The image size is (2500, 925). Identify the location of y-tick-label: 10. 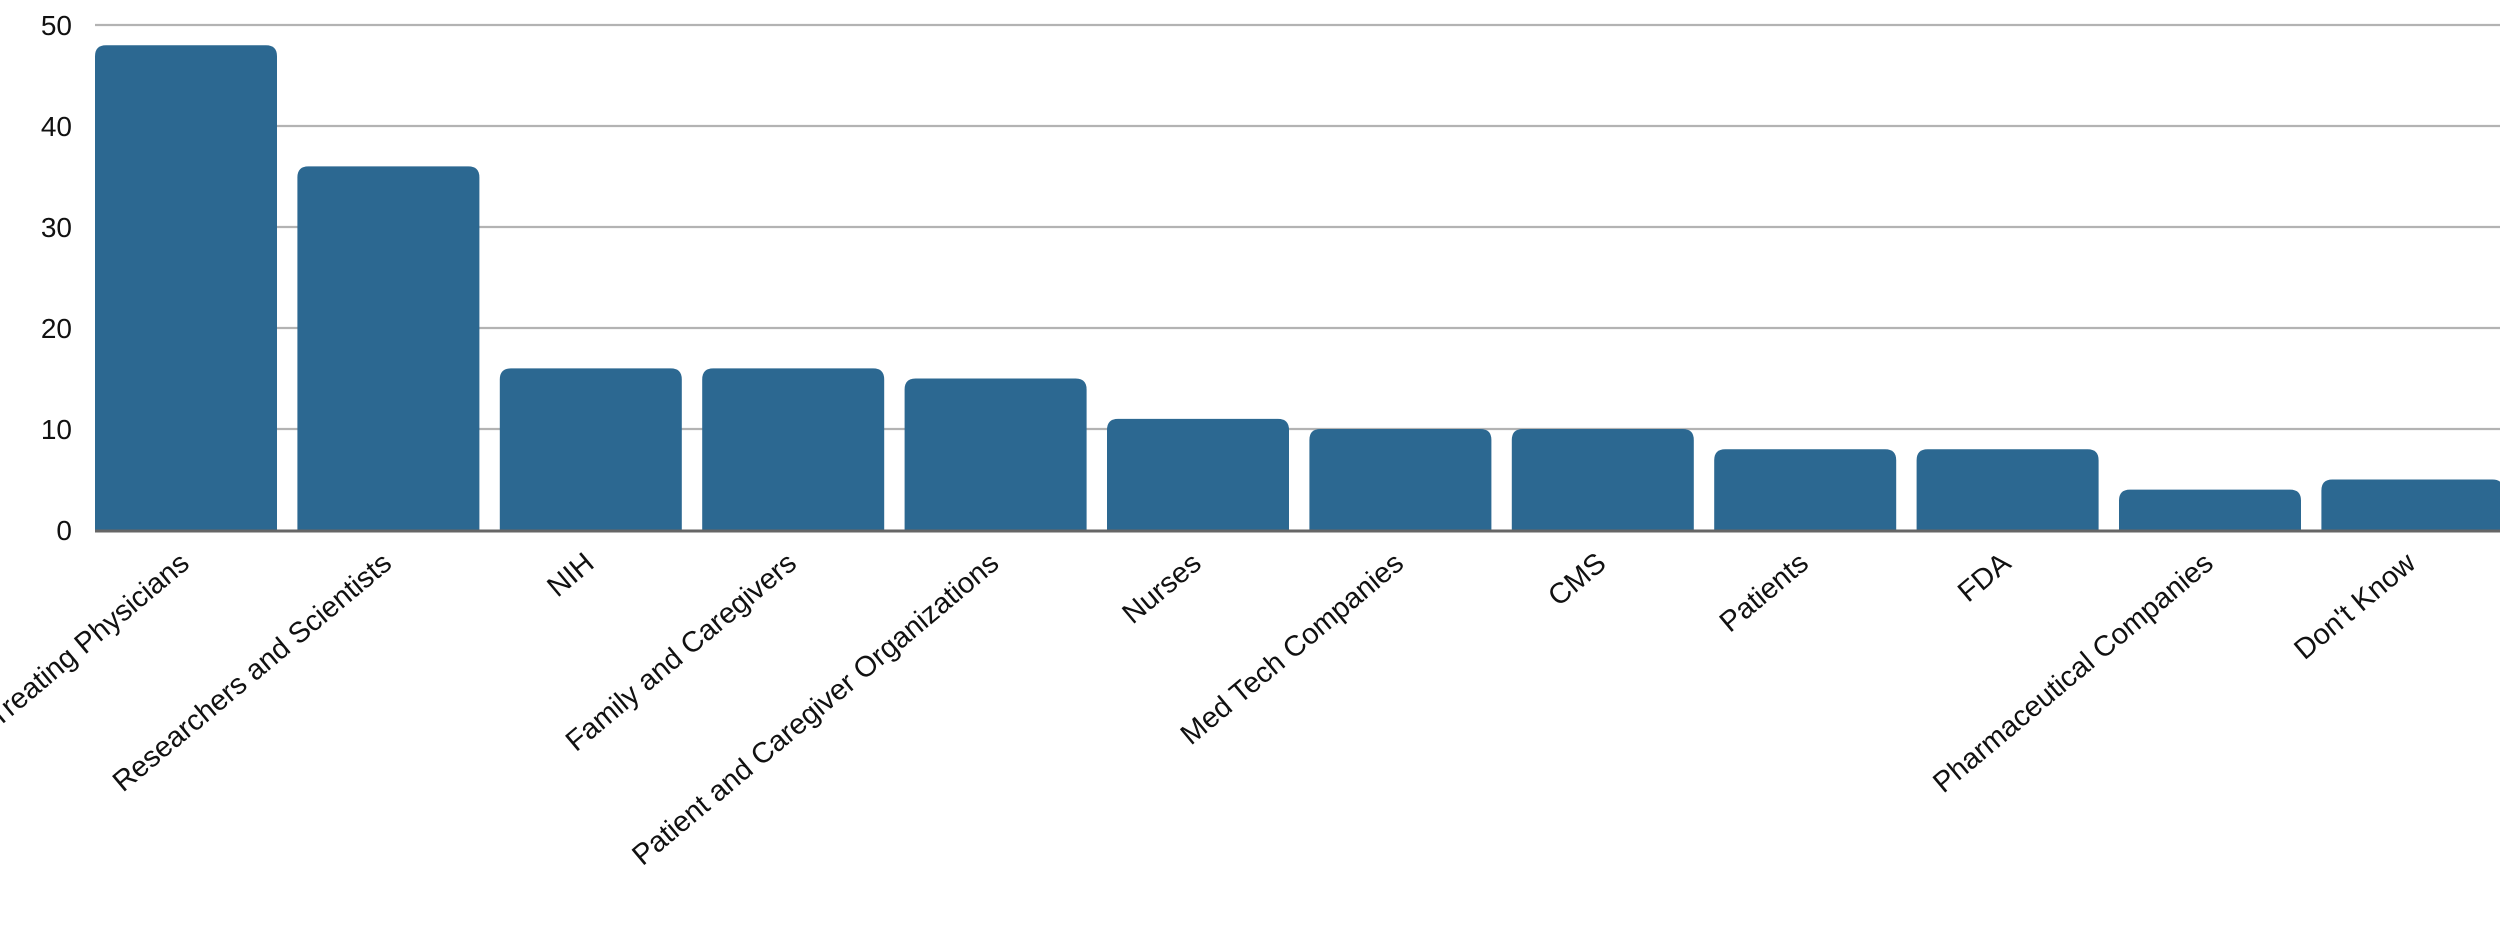
(56, 429).